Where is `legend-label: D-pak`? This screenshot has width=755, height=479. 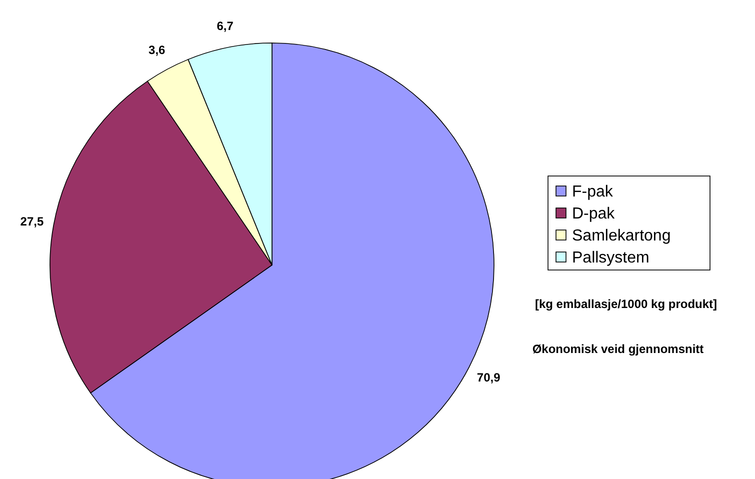 legend-label: D-pak is located at coordinates (594, 214).